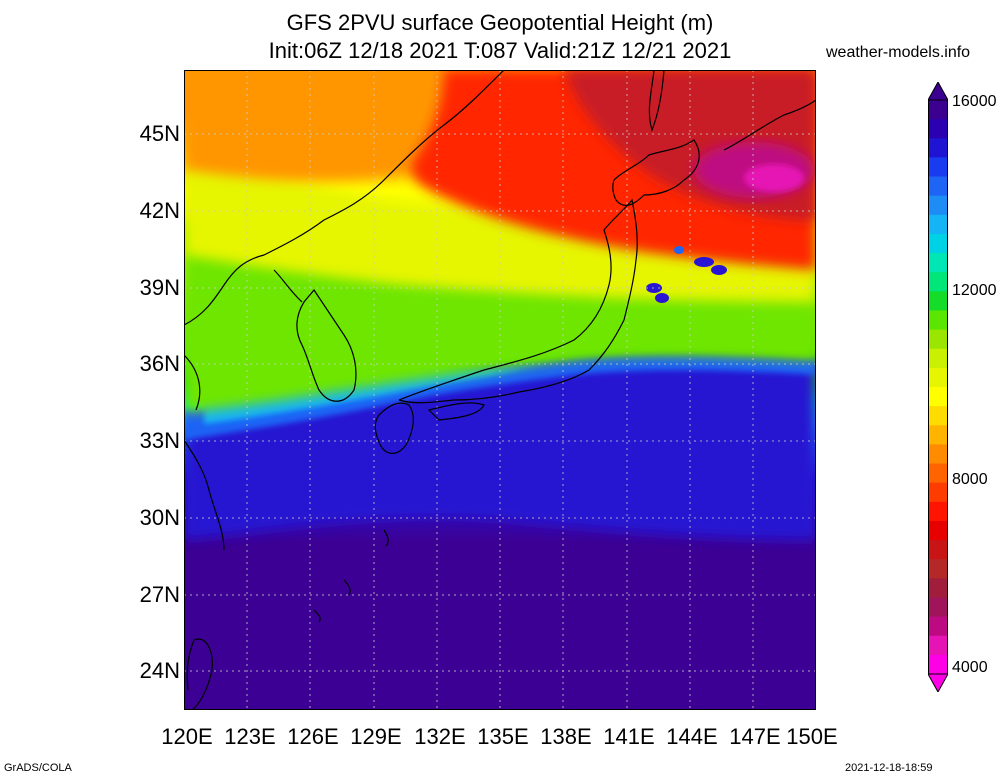 The width and height of the screenshot is (1000, 779). I want to click on lon-label: 126E, so click(313, 736).